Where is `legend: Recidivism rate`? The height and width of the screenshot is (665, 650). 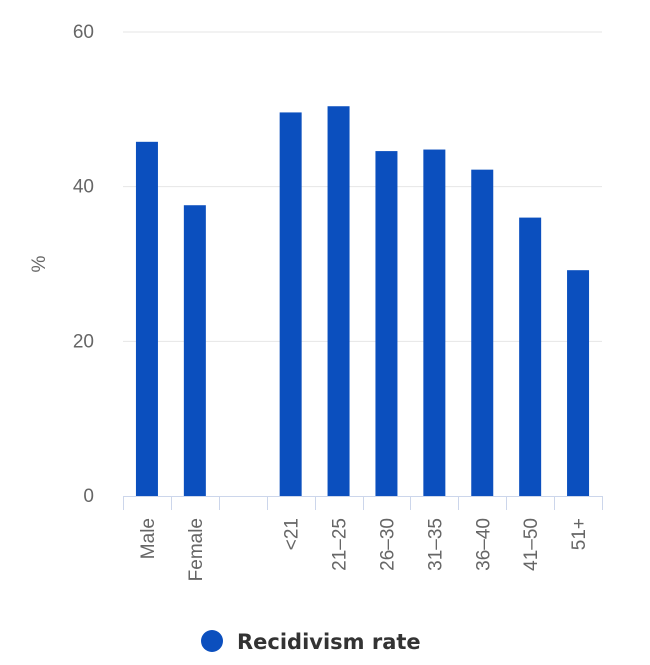 legend: Recidivism rate is located at coordinates (311, 642).